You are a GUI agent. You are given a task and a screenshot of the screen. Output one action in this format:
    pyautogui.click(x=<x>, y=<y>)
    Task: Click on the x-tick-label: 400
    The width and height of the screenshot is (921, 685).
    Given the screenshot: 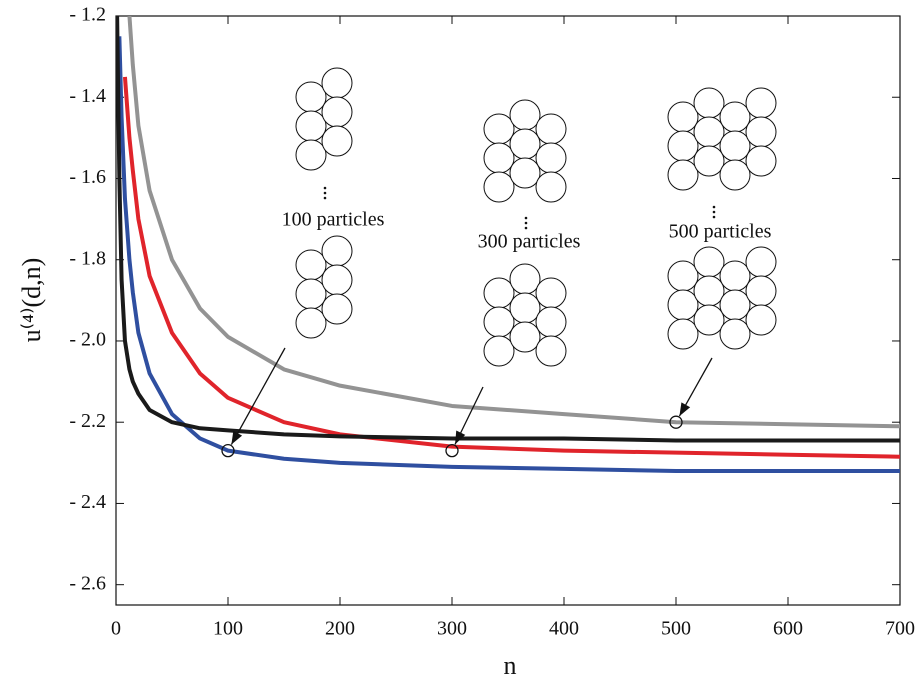 What is the action you would take?
    pyautogui.click(x=564, y=629)
    